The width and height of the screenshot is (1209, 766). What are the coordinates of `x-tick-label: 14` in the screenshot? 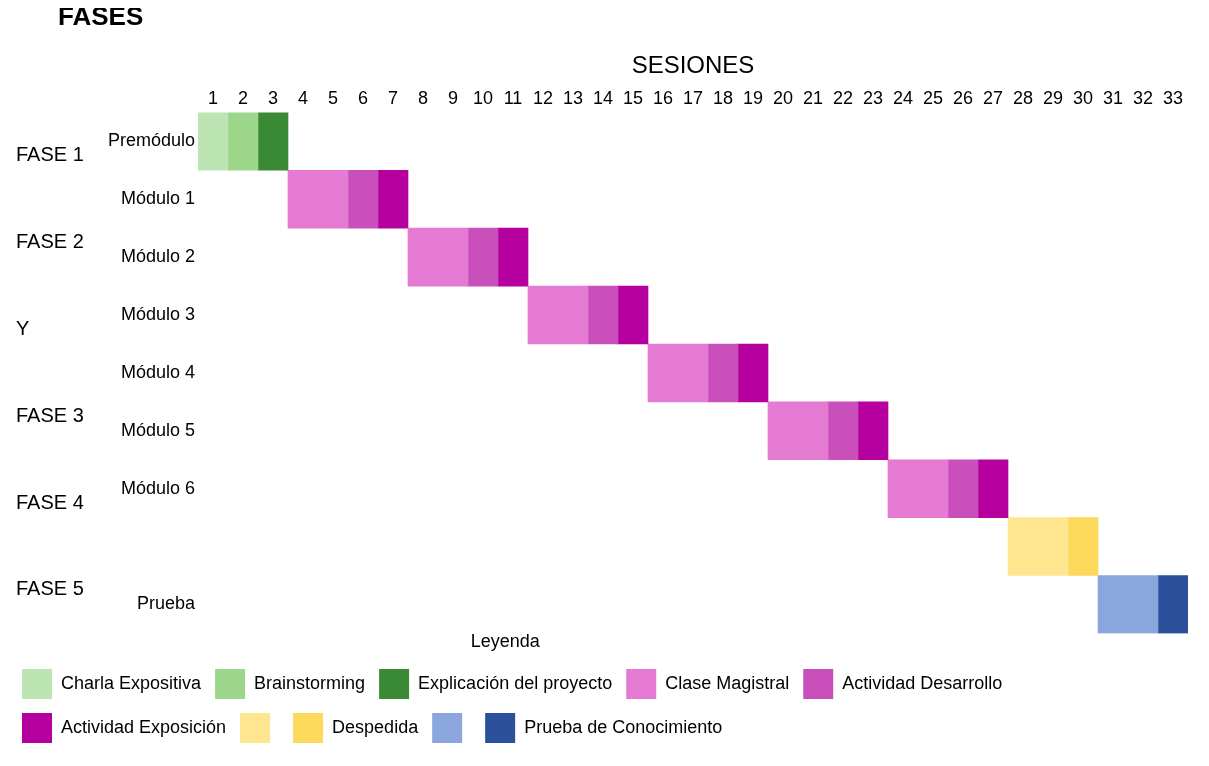 It's located at (603, 97).